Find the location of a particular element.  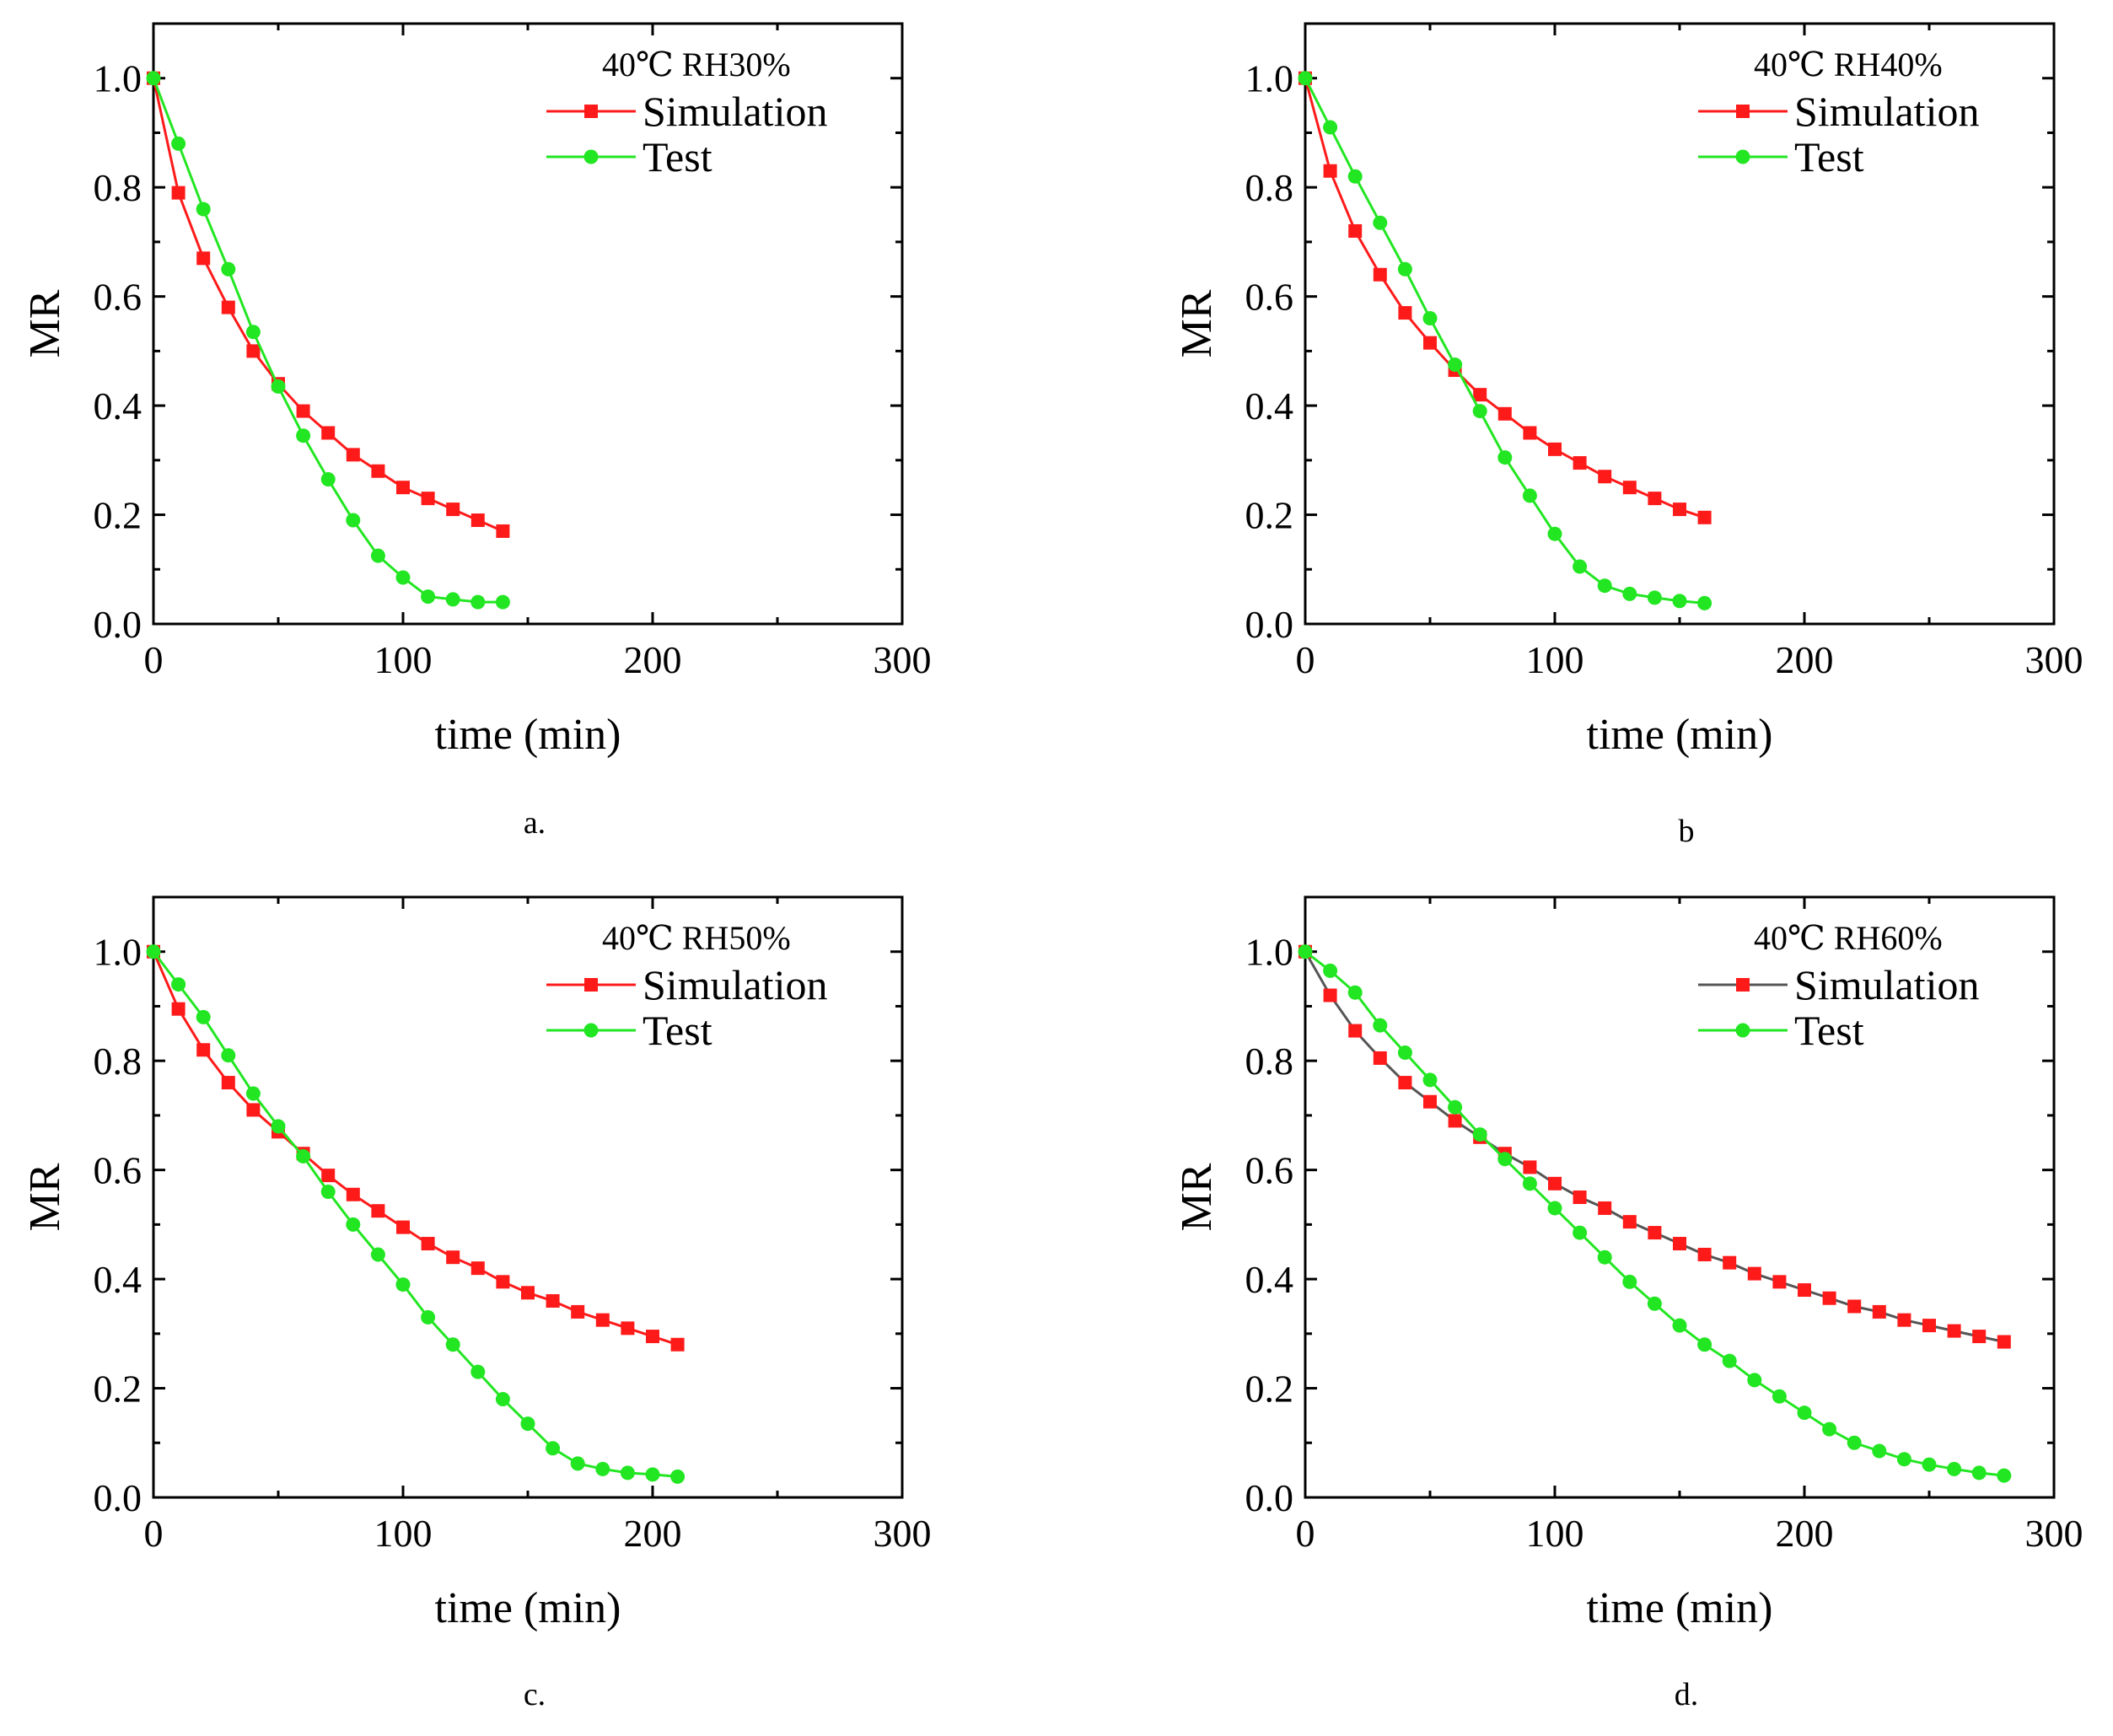

legend-marker-test is located at coordinates (591, 1030).